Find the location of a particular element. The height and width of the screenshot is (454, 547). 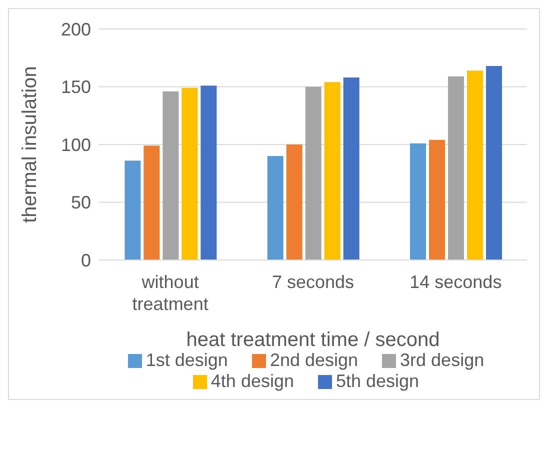

y-tick-label: 50 is located at coordinates (80, 202).